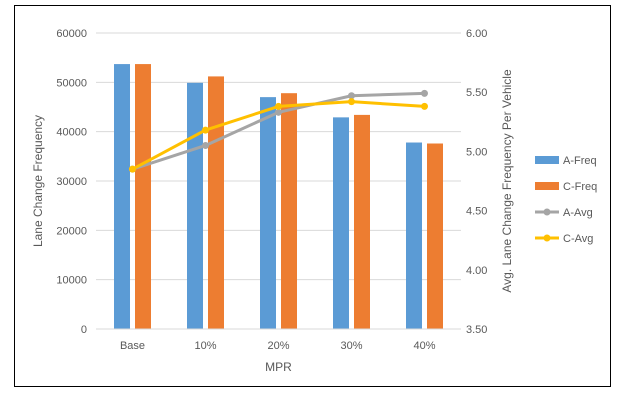 The height and width of the screenshot is (394, 625). I want to click on line-series, so click(278, 131).